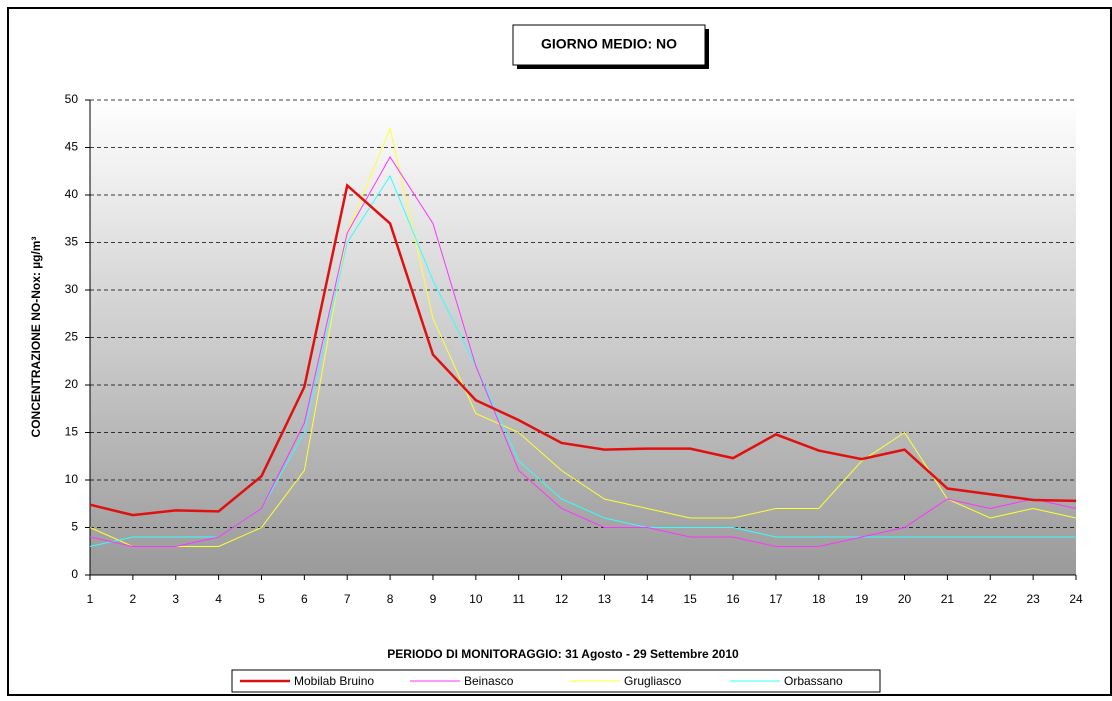  Describe the element at coordinates (74, 527) in the screenshot. I see `y-tick-label: 5` at that location.